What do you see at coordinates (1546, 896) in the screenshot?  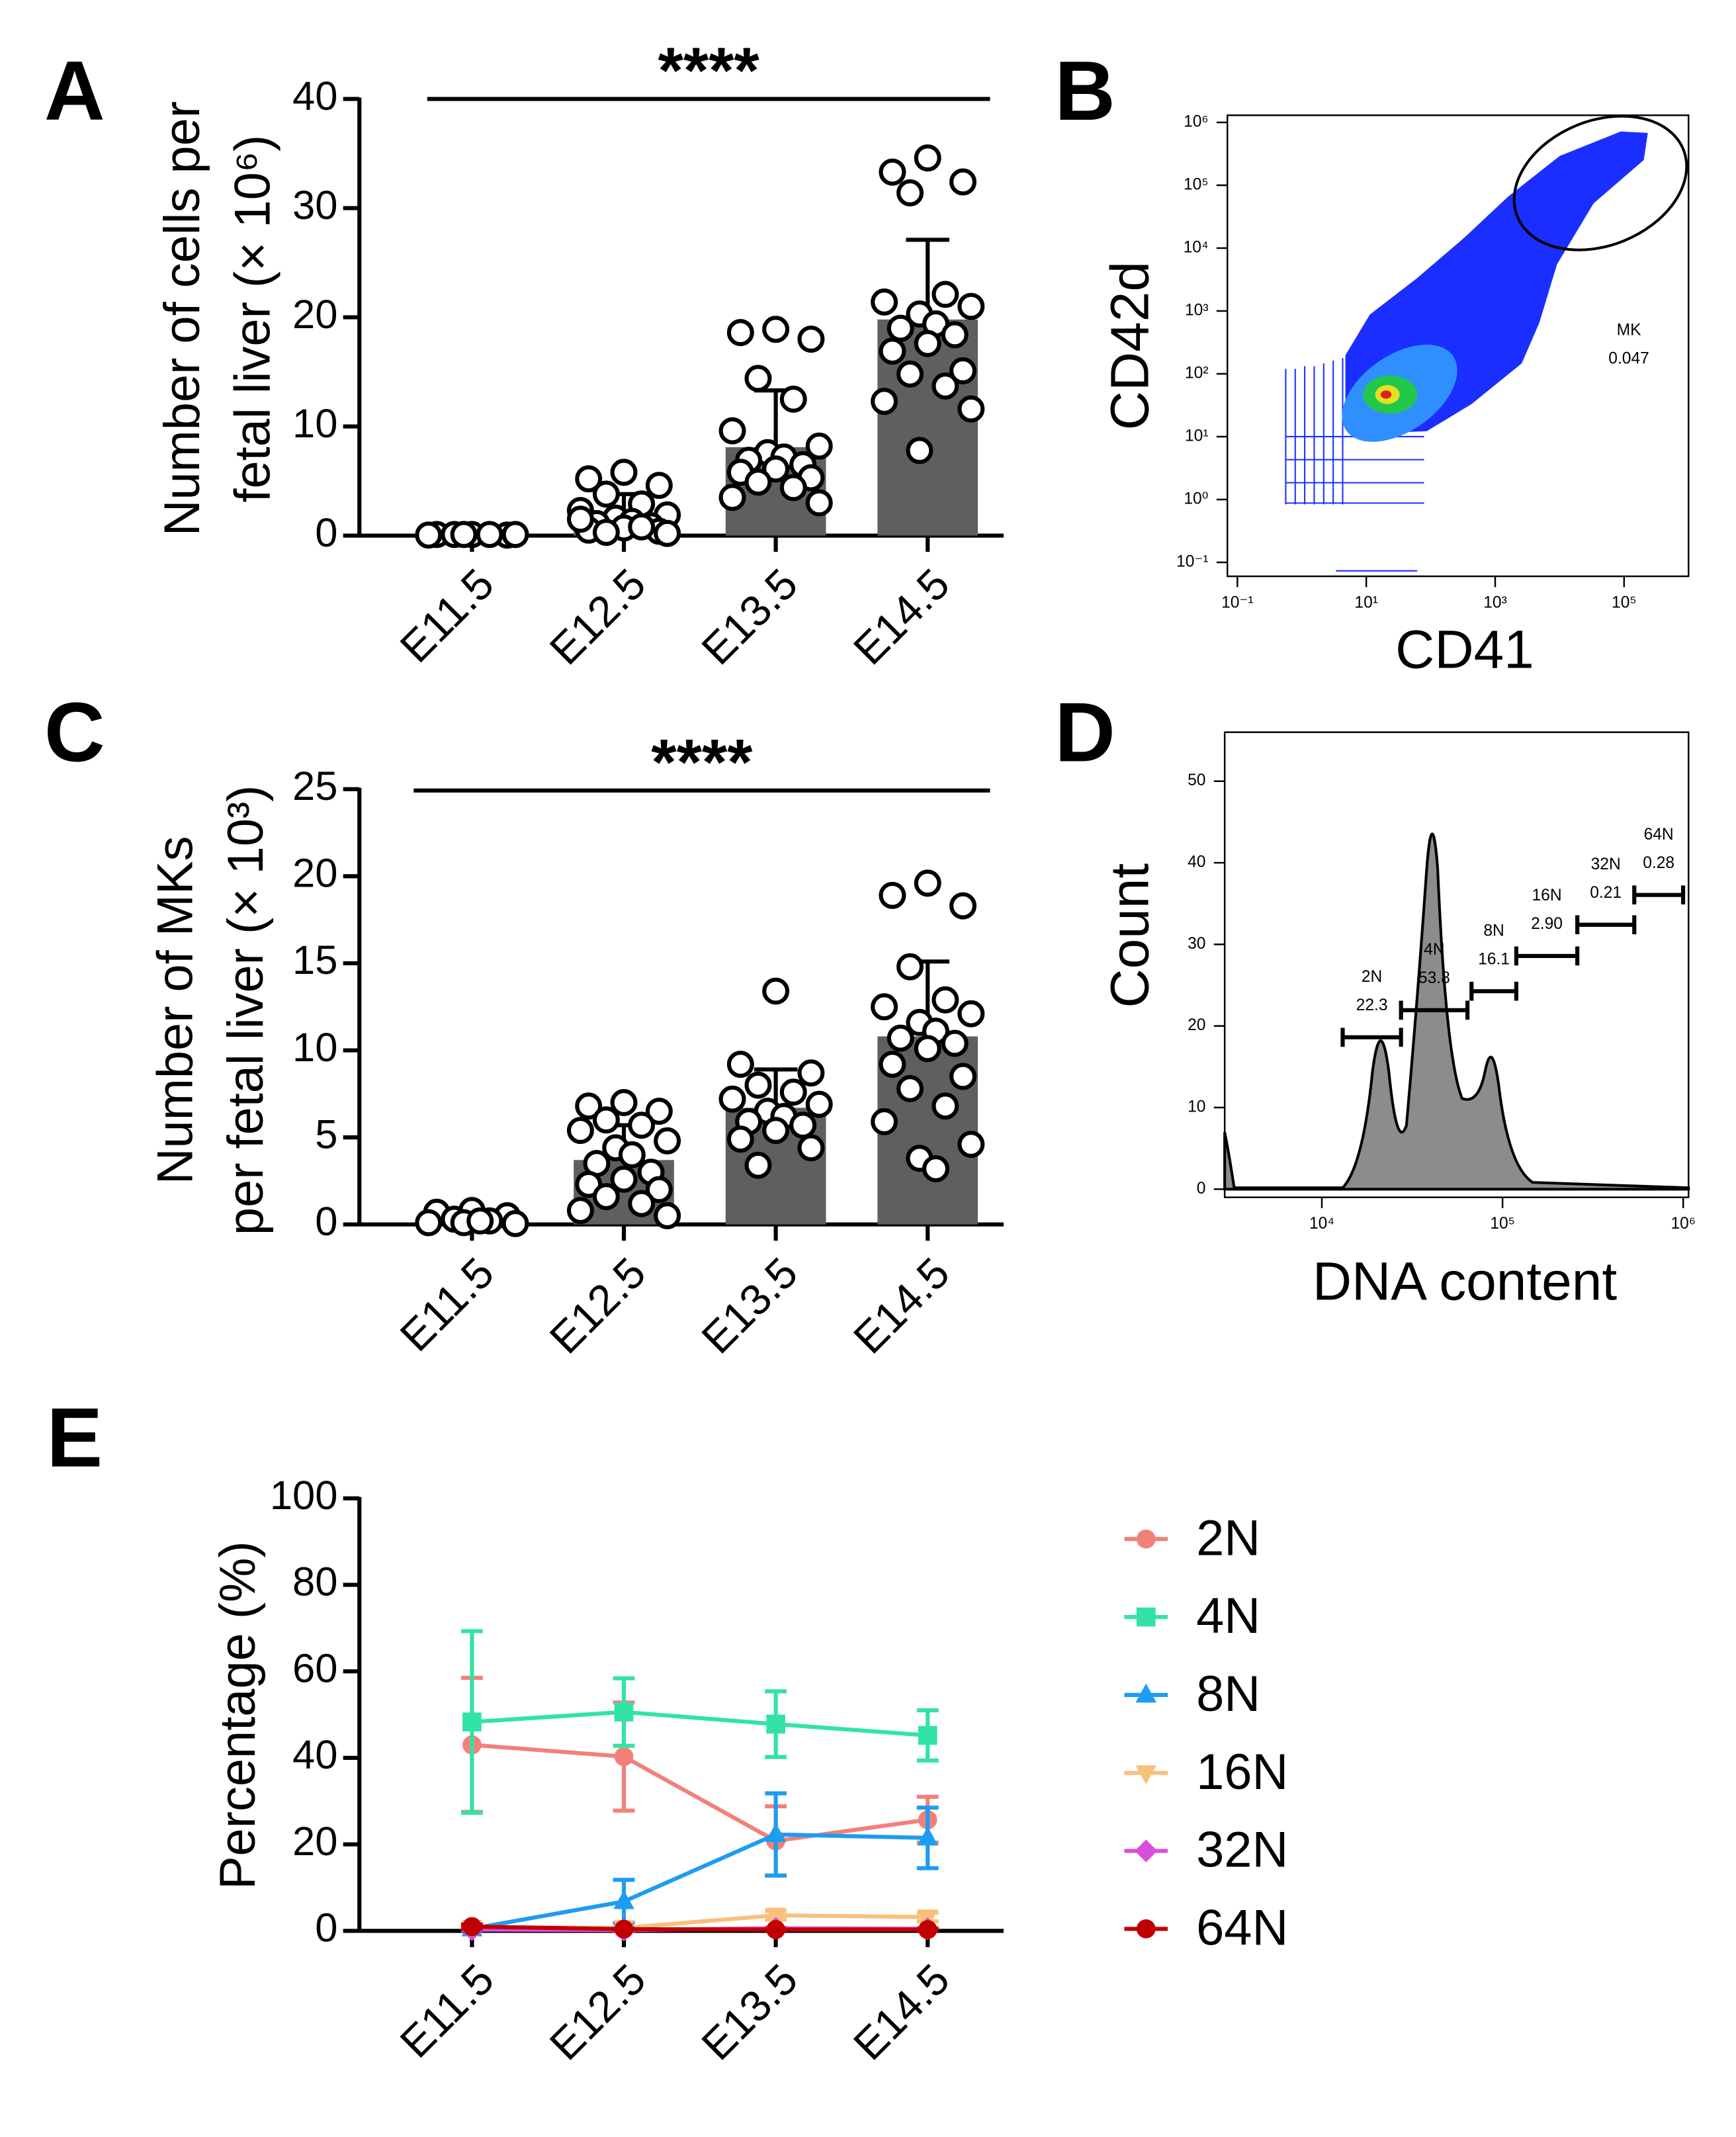 I see `gate-name: 16N` at bounding box center [1546, 896].